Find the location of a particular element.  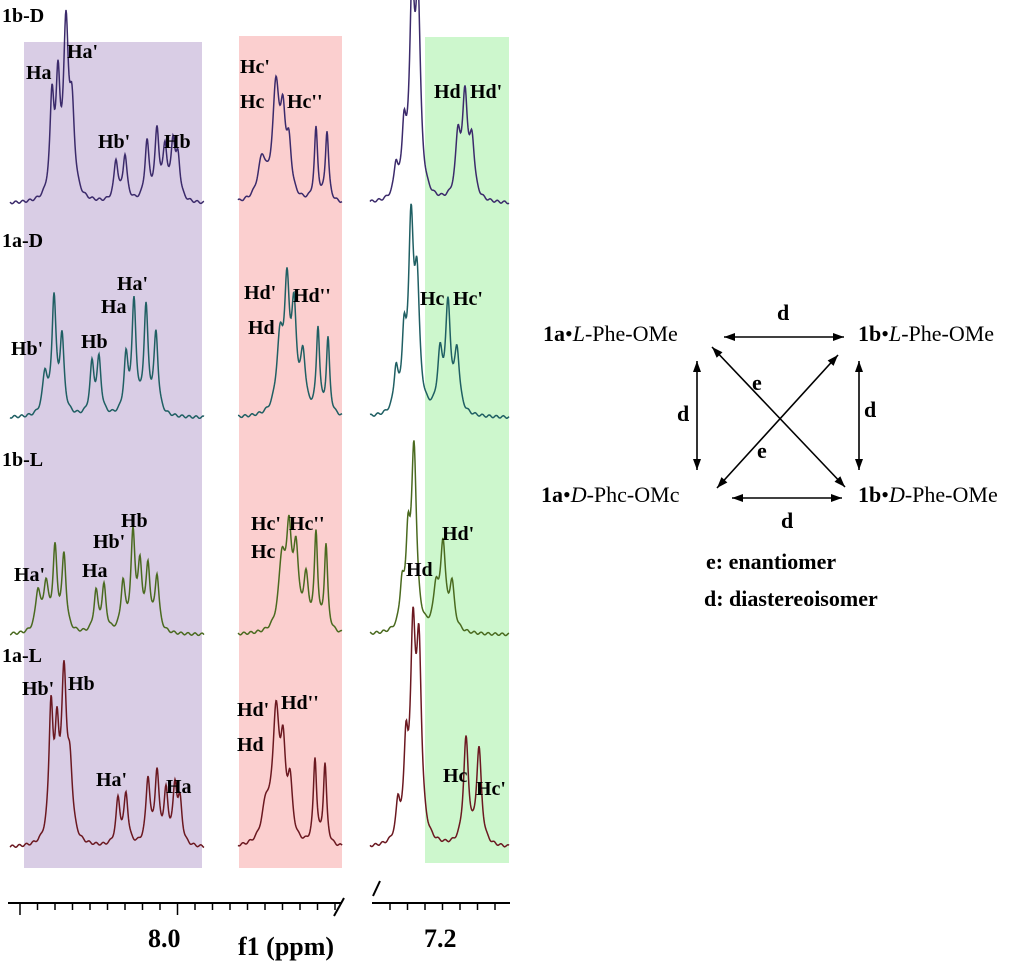

spectrum-1a-l-left is located at coordinates (107, 754).